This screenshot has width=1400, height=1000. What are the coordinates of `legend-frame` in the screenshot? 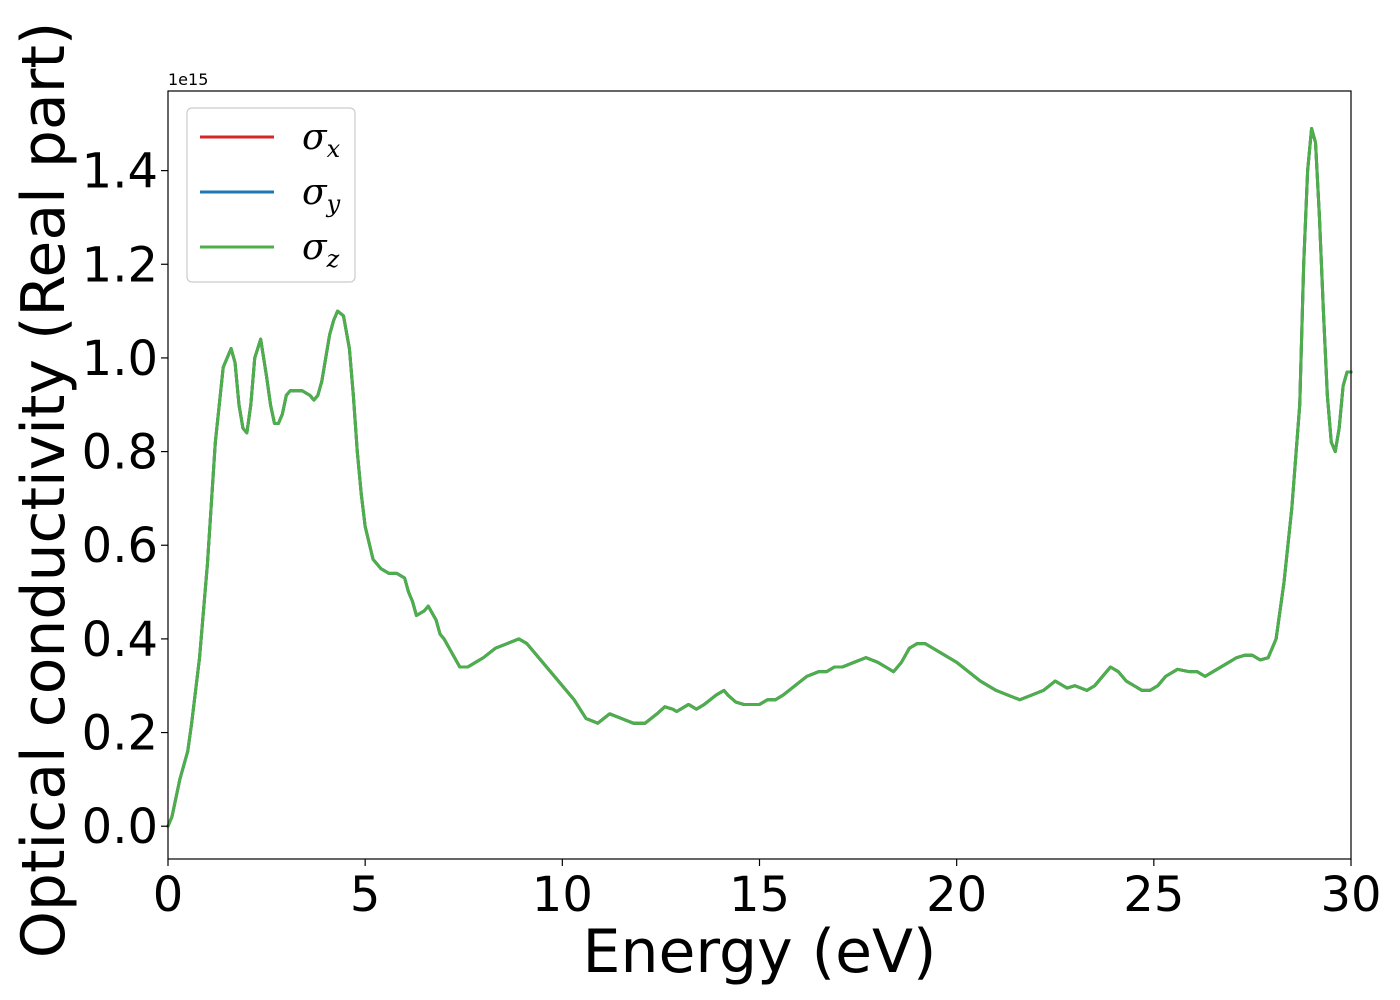 It's located at (271, 195).